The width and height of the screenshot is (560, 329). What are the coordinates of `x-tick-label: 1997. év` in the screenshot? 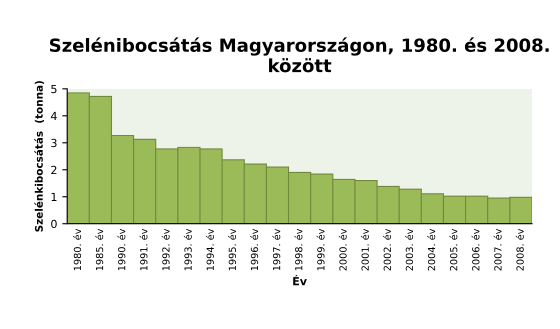 It's located at (276, 249).